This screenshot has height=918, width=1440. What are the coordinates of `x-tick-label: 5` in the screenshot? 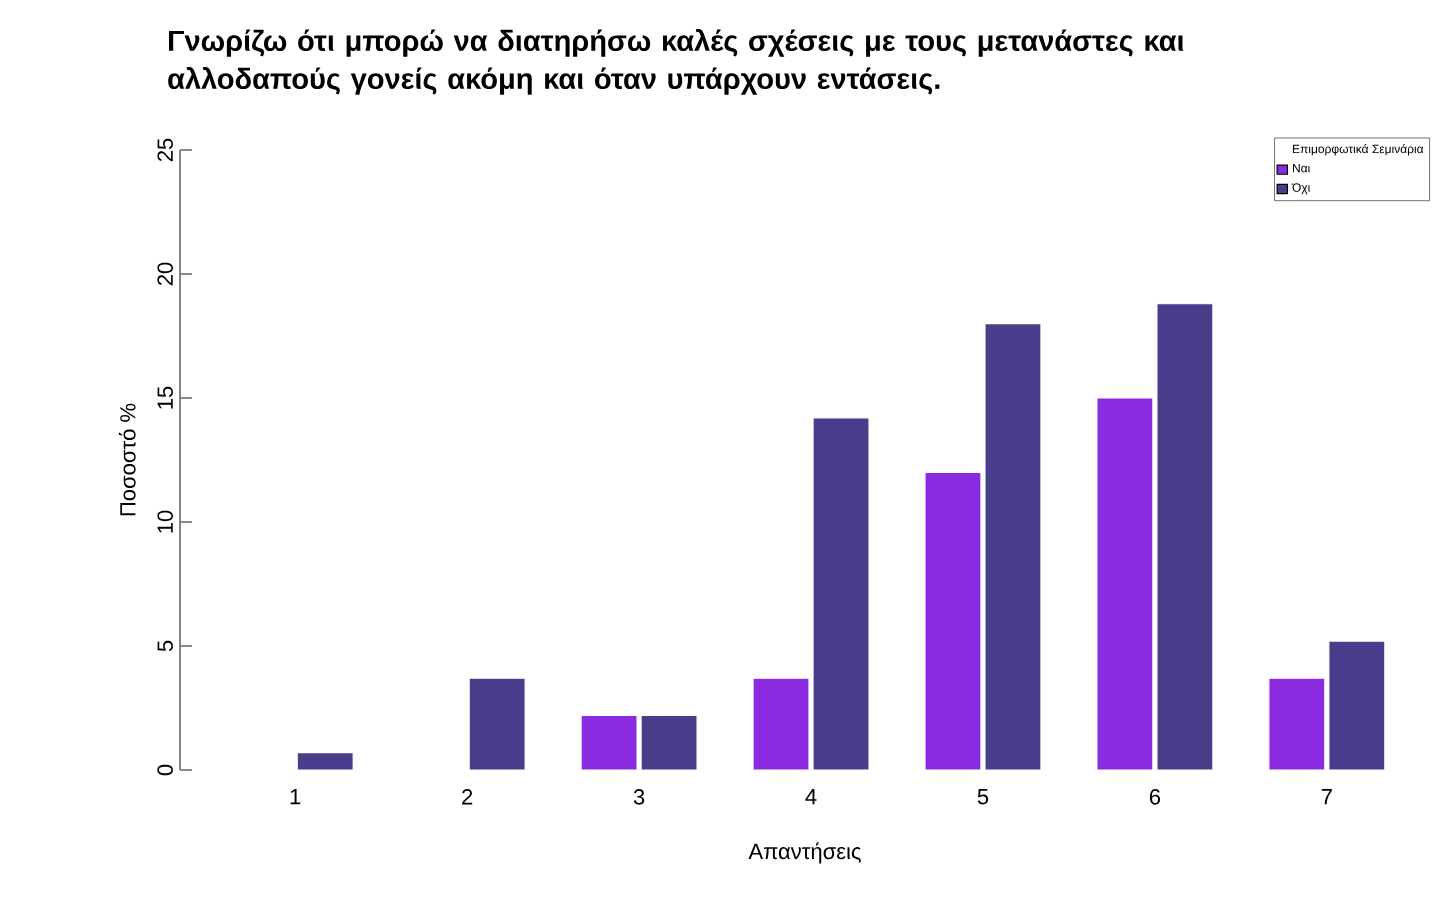 It's located at (983, 797).